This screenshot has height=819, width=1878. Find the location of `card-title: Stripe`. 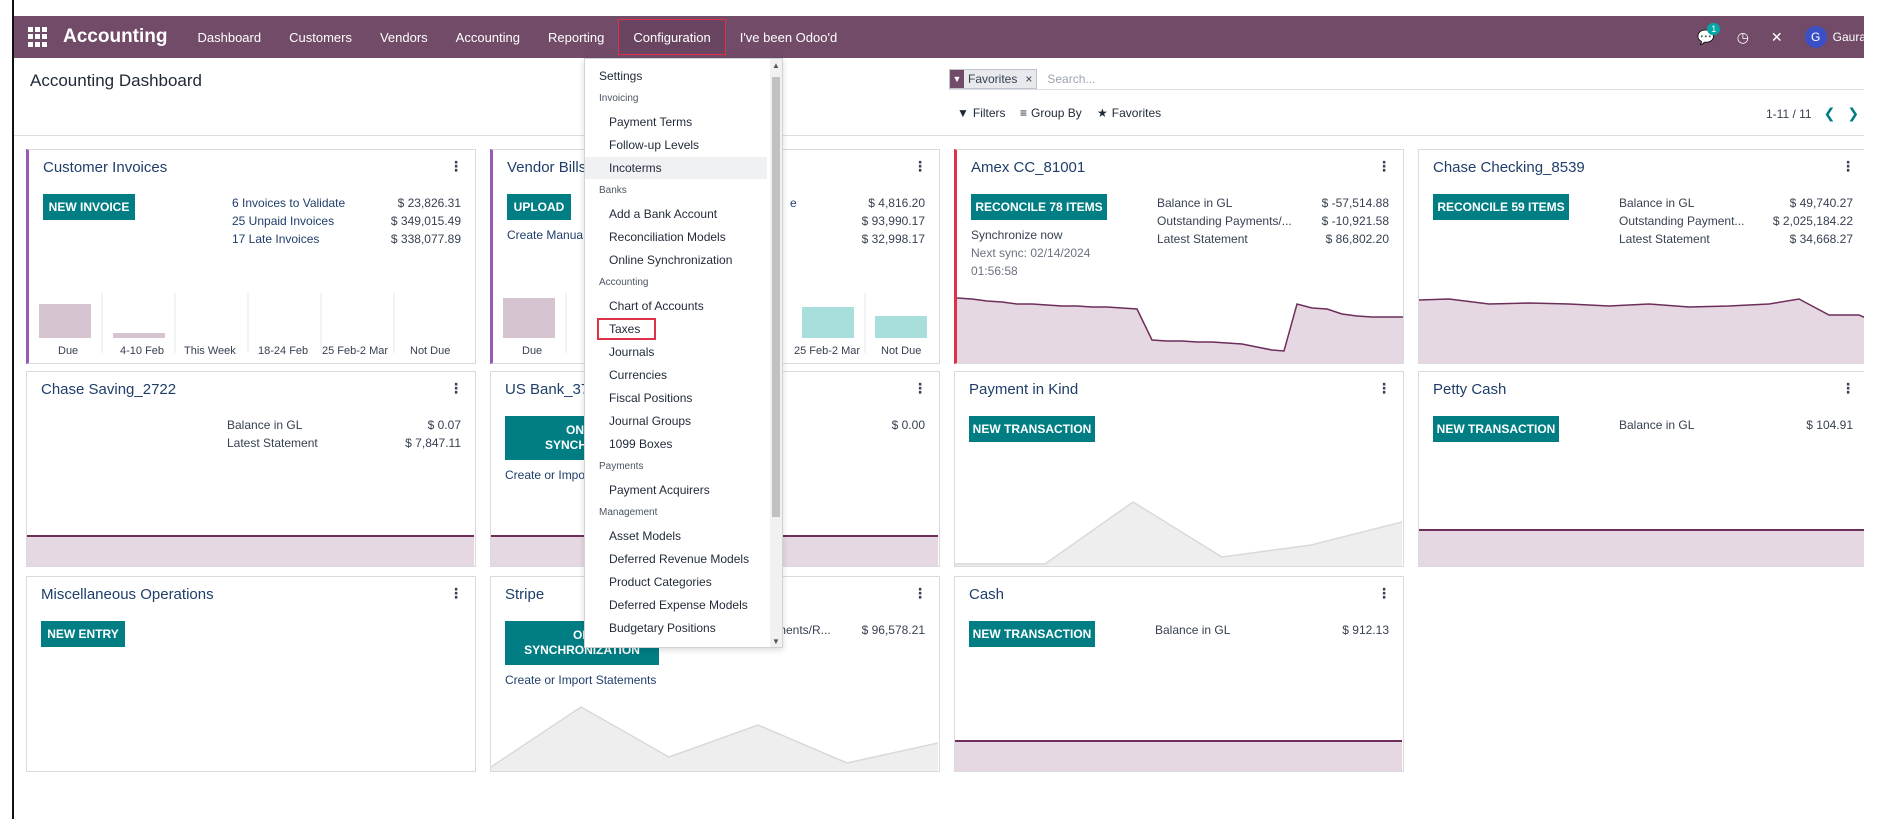

card-title: Stripe is located at coordinates (525, 594).